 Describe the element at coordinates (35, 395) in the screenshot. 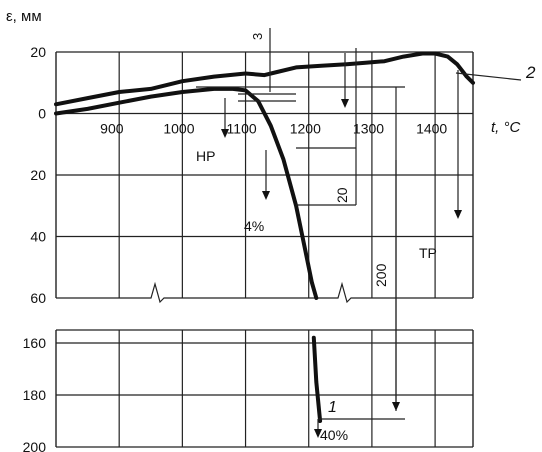

I see `y-tick-label: 180` at that location.